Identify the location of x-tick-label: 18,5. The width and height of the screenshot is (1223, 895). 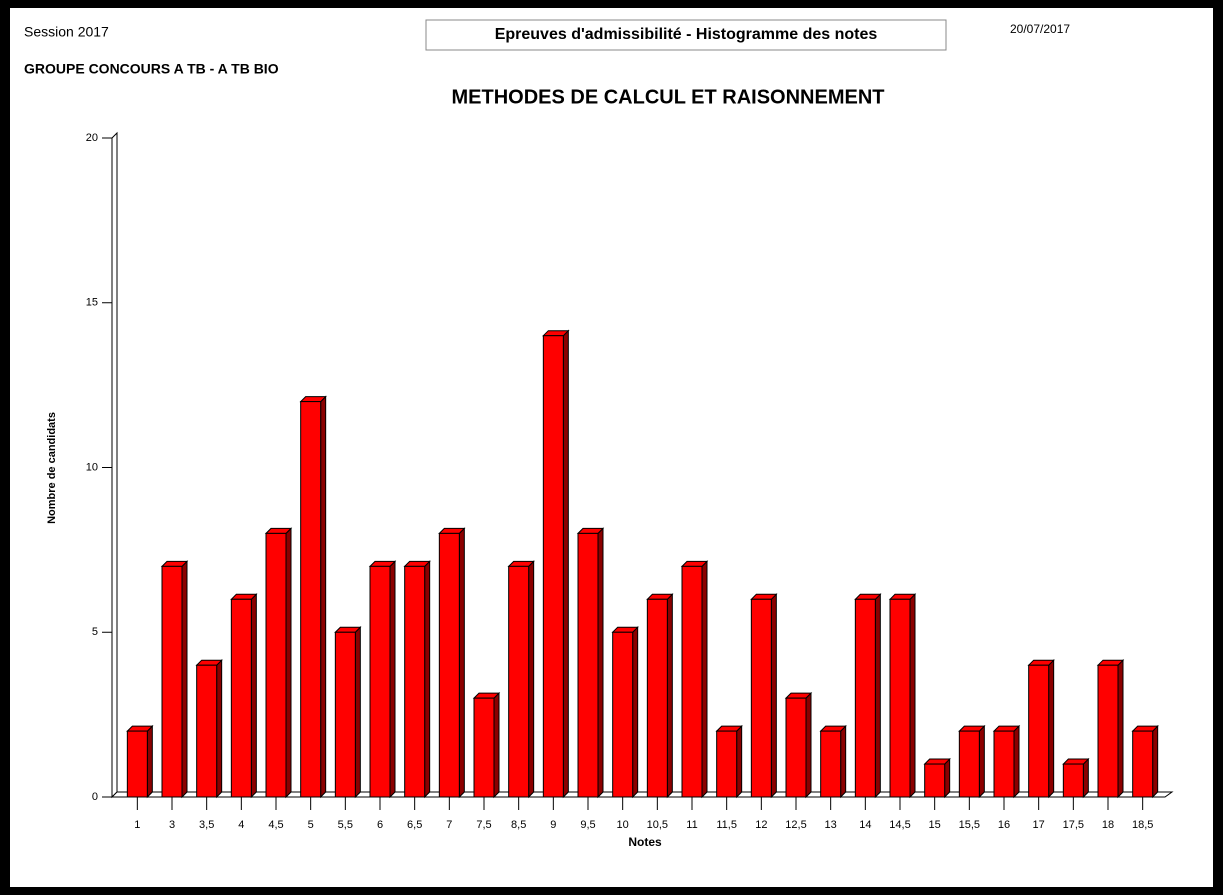
(1142, 825).